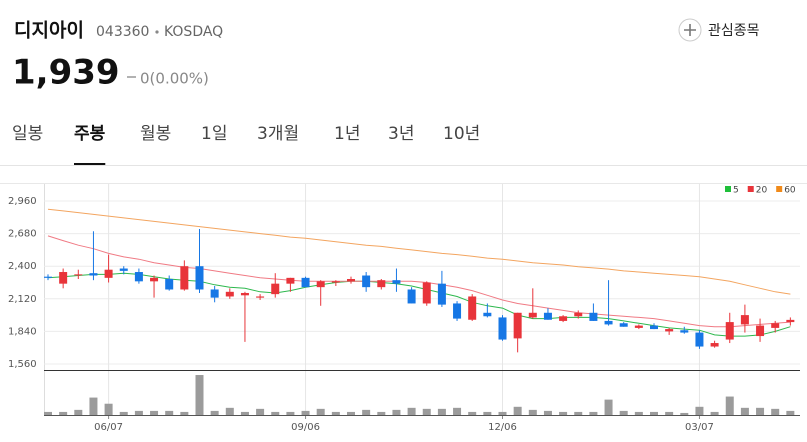 This screenshot has width=807, height=442. Describe the element at coordinates (734, 31) in the screenshot. I see `watch-label: 관심종목` at that location.